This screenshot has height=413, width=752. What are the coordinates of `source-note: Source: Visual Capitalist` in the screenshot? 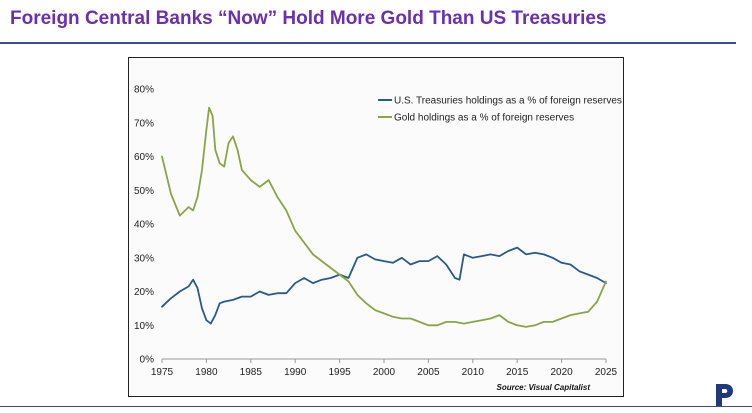 It's located at (543, 387).